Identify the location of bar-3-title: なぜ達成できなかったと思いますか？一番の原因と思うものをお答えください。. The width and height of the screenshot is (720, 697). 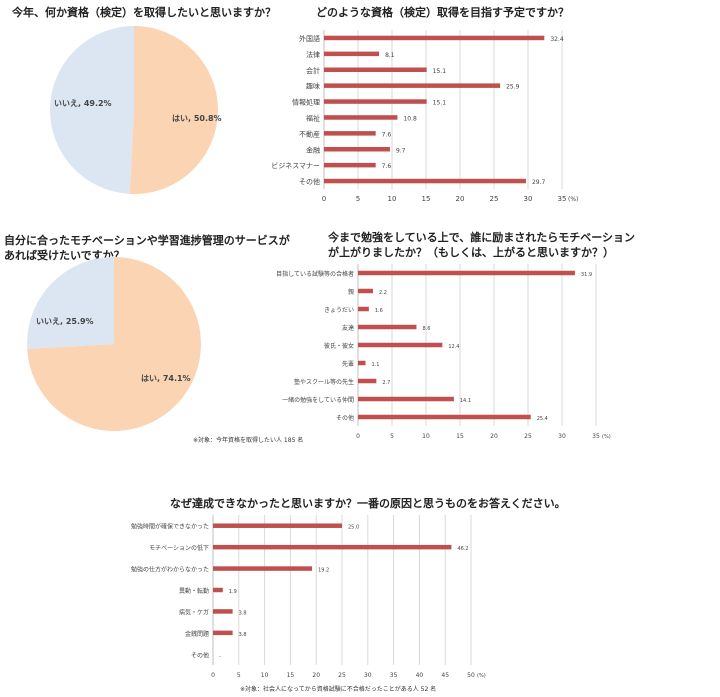
(368, 503).